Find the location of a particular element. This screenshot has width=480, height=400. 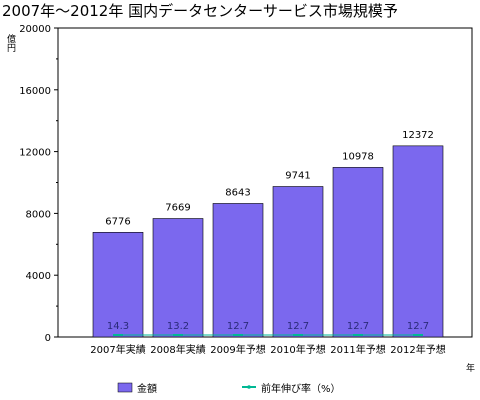

y-tick-label: 8000 is located at coordinates (38, 214).